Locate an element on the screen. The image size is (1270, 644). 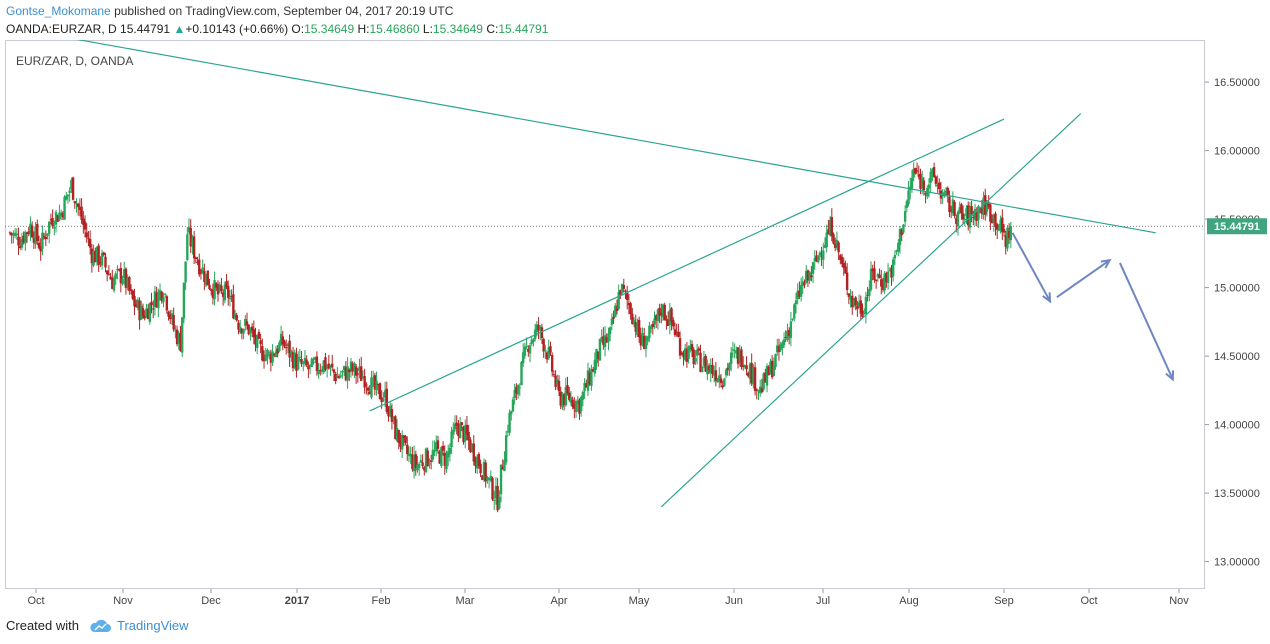
close-value: 15.44791 is located at coordinates (523, 29).